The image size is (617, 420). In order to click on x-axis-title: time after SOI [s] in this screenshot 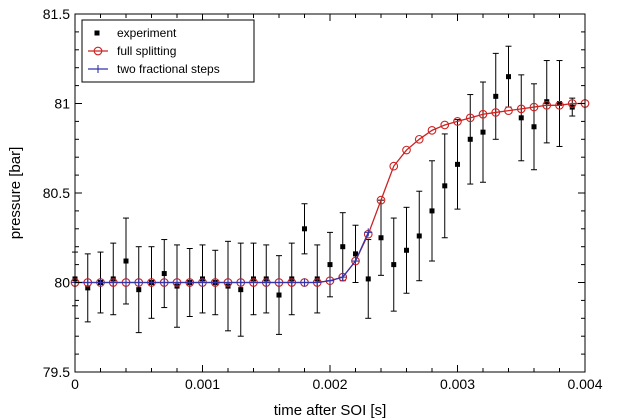, I will do `click(330, 410)`.